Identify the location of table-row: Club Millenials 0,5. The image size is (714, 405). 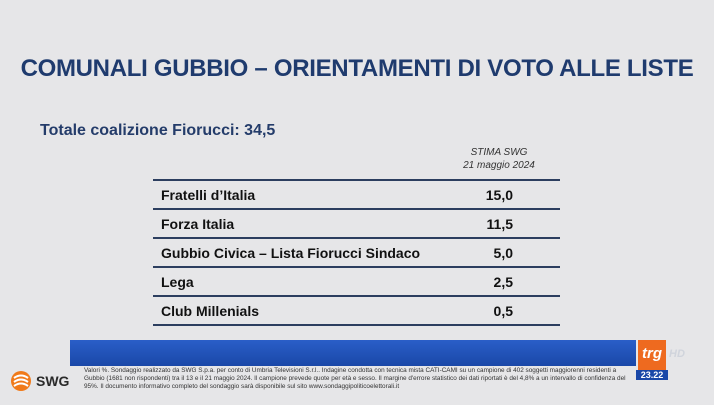
(356, 311).